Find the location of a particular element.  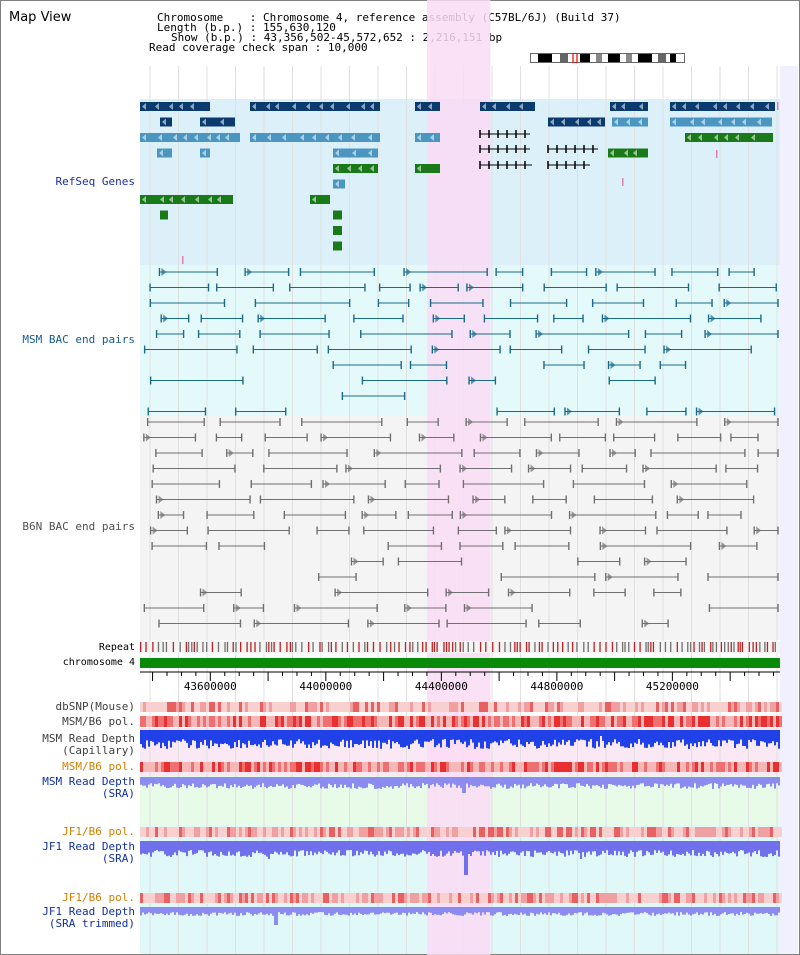

chromosome-bar is located at coordinates (460, 663).